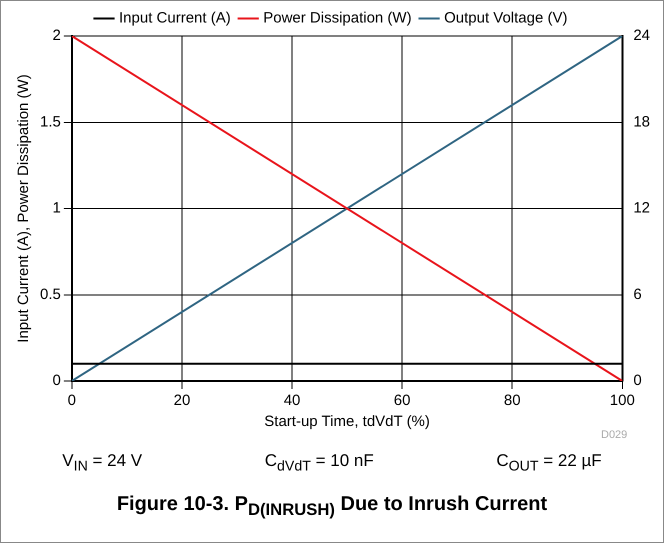  I want to click on y2-tick-label: 6, so click(637, 294).